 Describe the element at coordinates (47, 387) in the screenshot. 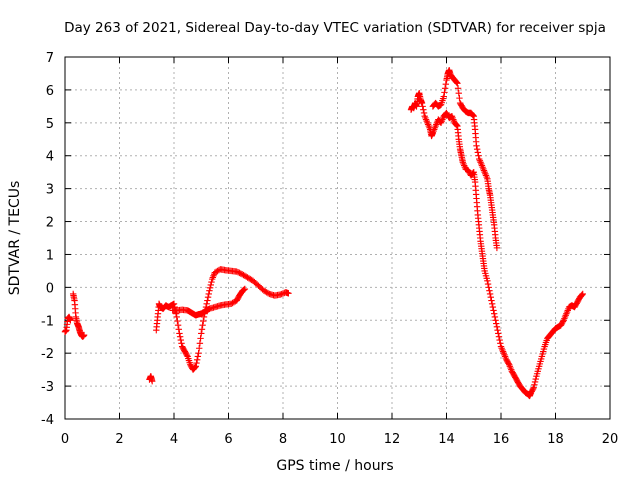

I see `y-tick-label: -3` at that location.